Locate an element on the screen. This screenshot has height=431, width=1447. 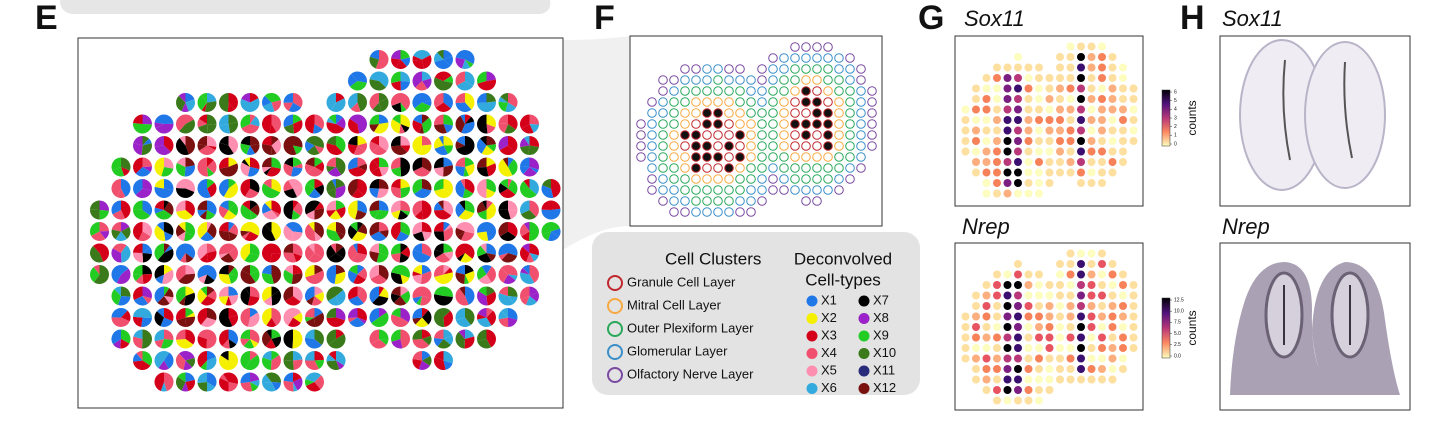
colorbar-label: counts is located at coordinates (1192, 117).